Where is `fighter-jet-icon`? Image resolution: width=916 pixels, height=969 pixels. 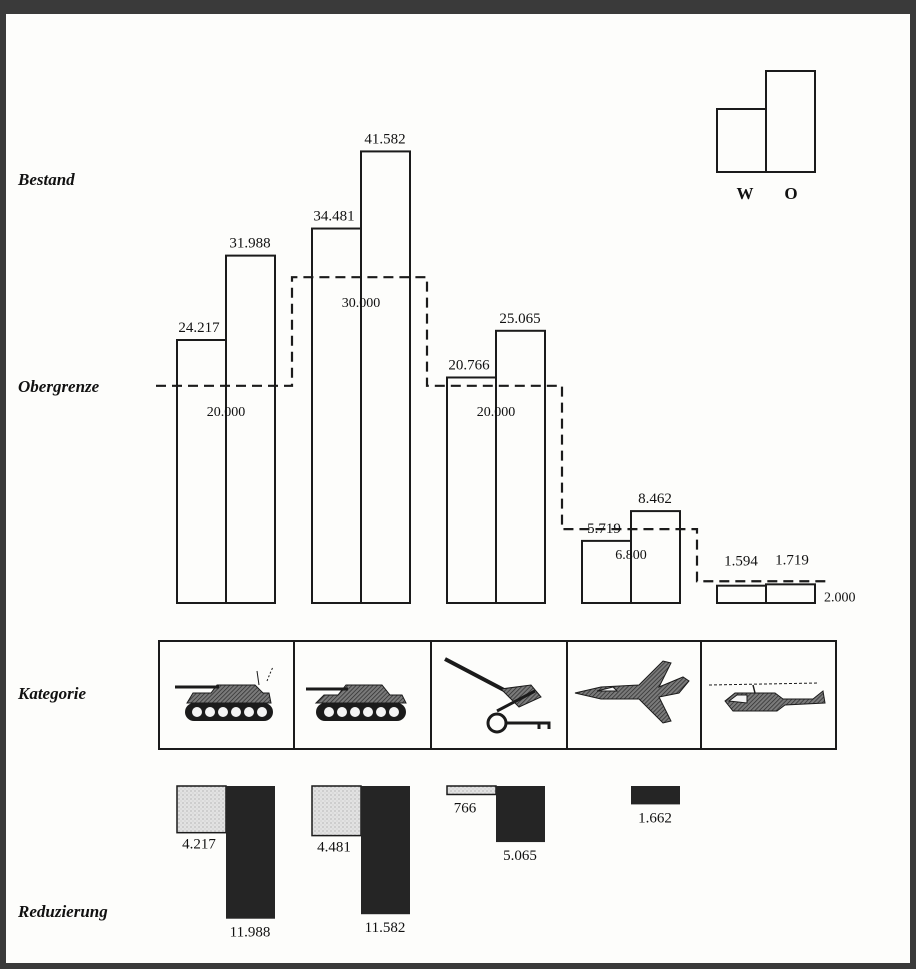 fighter-jet-icon is located at coordinates (632, 692).